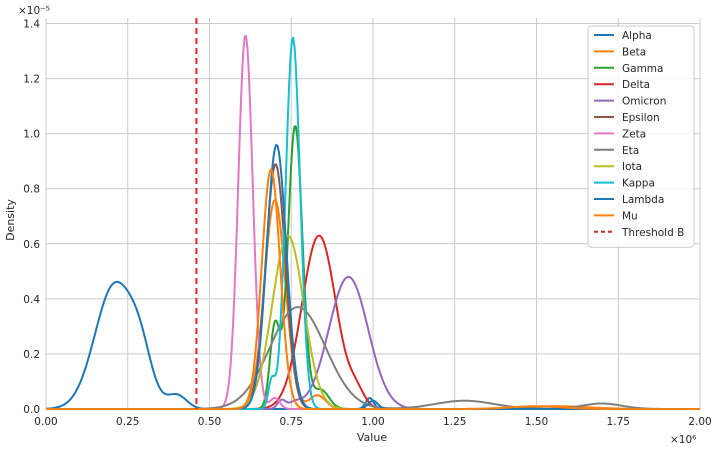 The image size is (714, 450). Describe the element at coordinates (630, 151) in the screenshot. I see `legend-label-eta: Eta` at that location.